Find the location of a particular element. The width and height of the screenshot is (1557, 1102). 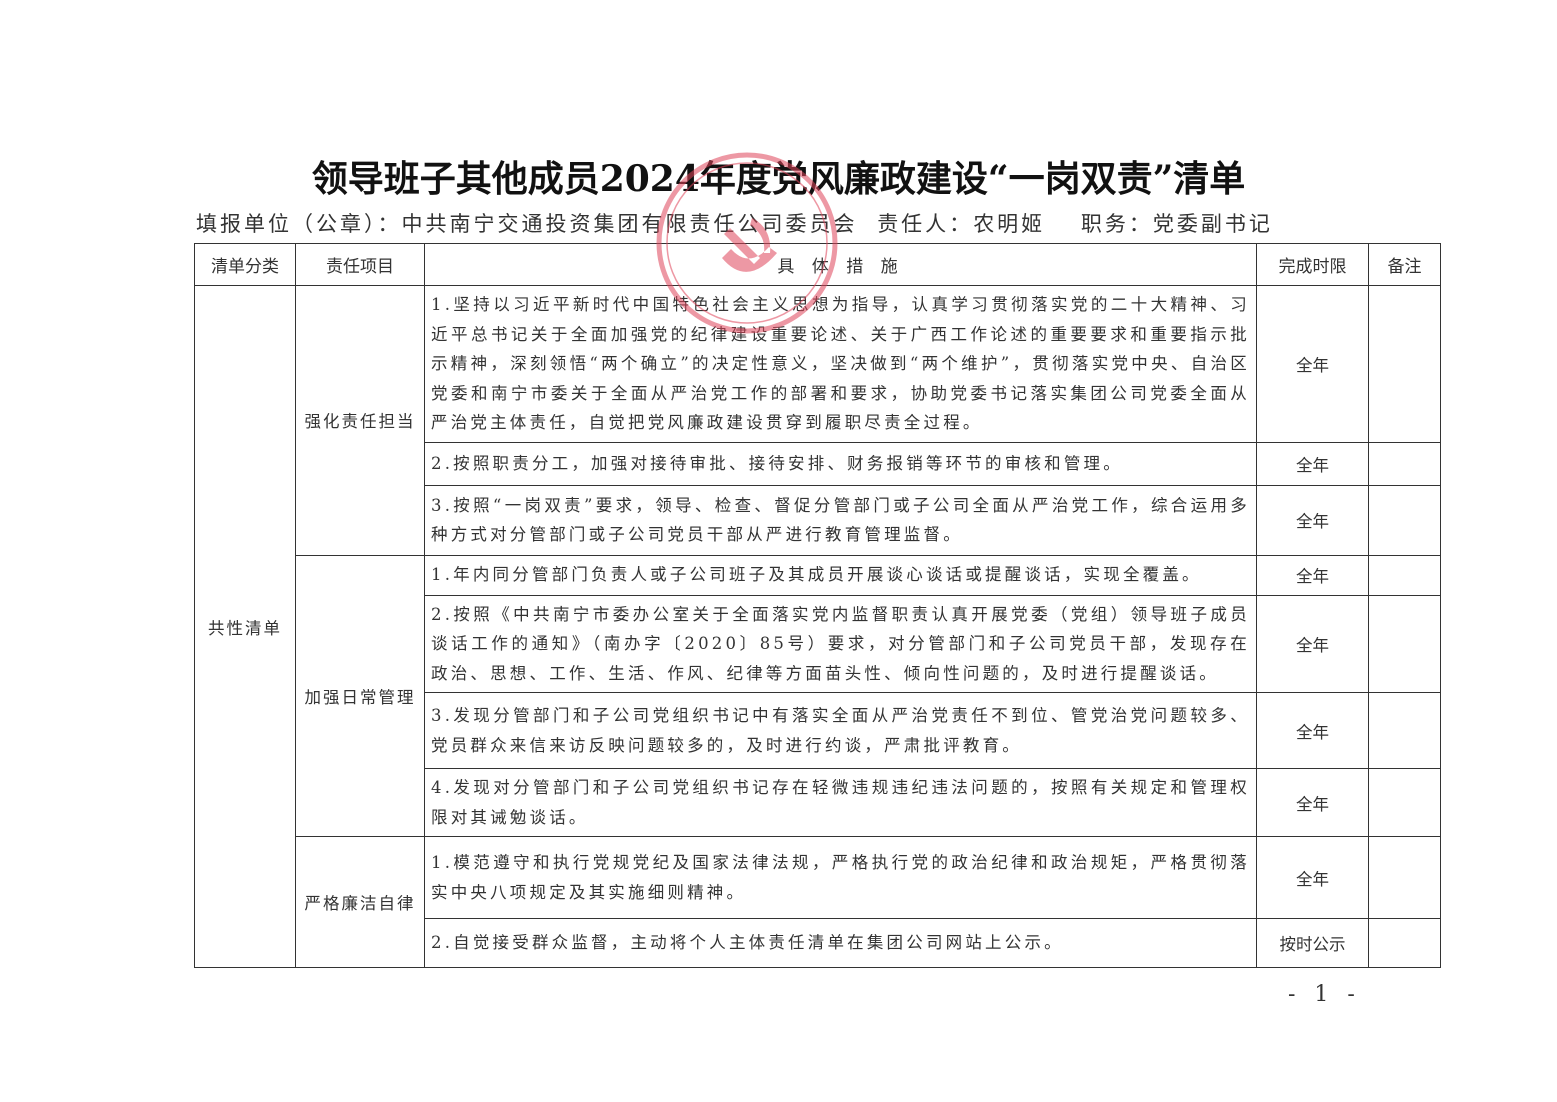

measure-cell: 2.自觉接受群众监督，主动将个人主体责任清单在集团公司网站上公示。 is located at coordinates (840, 943).